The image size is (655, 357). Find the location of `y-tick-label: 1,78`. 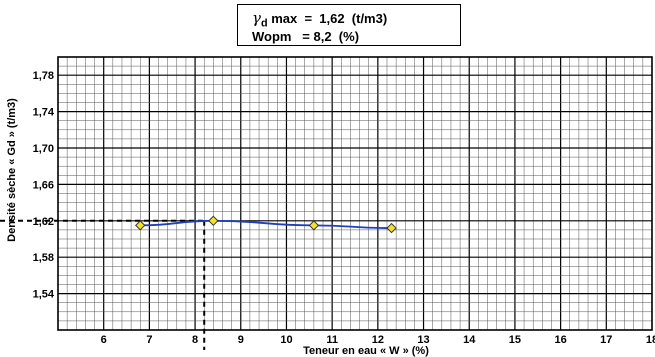

y-tick-label: 1,78 is located at coordinates (43, 76).